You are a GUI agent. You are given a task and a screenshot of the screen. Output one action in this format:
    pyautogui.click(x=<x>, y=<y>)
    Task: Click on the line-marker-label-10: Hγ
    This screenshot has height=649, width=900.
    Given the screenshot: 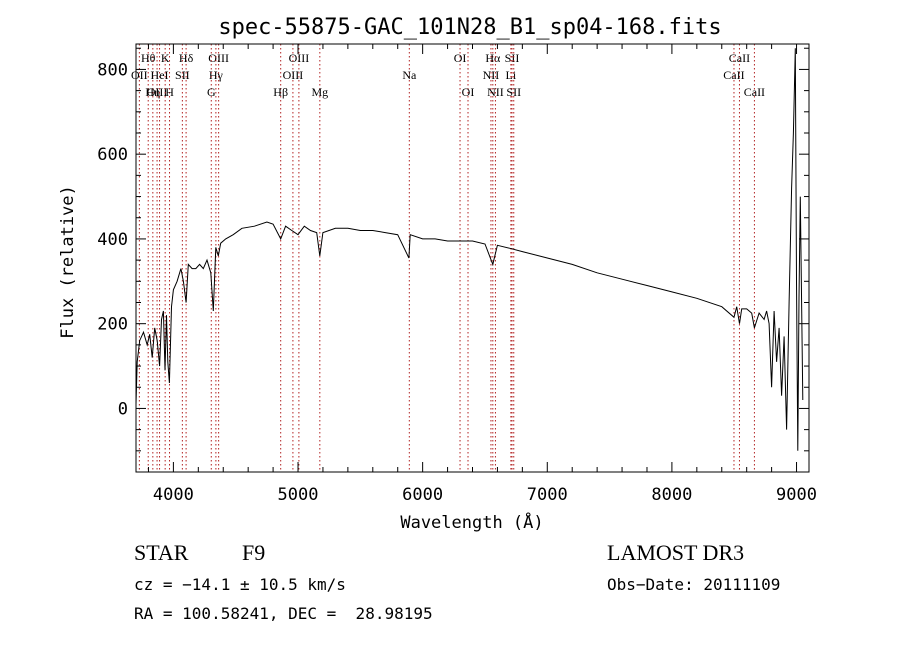 What is the action you would take?
    pyautogui.click(x=216, y=75)
    